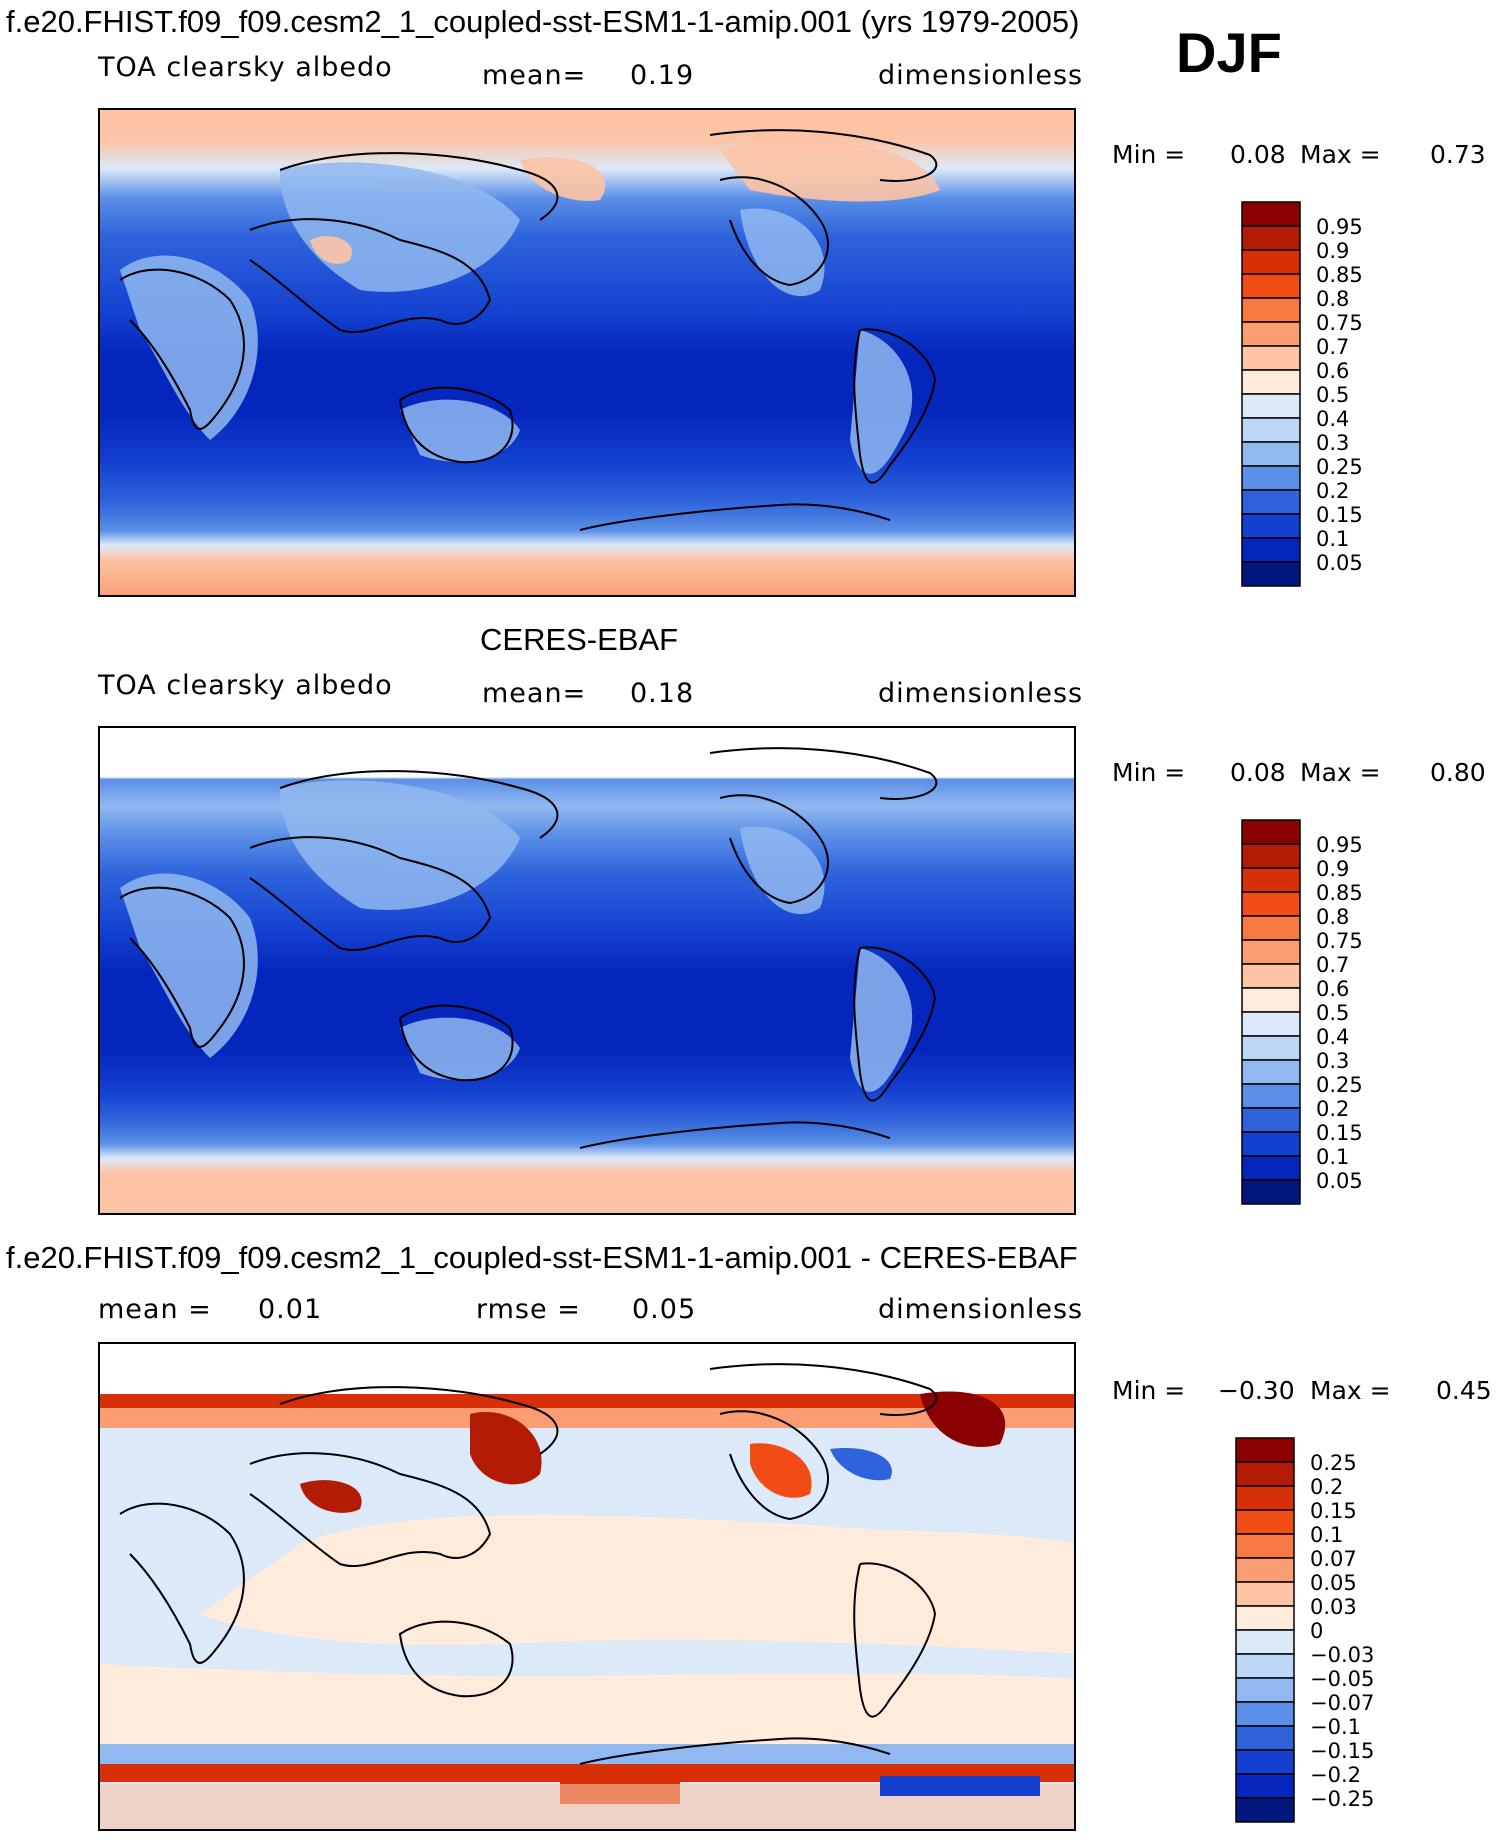 Image resolution: width=1499 pixels, height=1840 pixels. I want to click on panel2-mean-label: mean=, so click(534, 693).